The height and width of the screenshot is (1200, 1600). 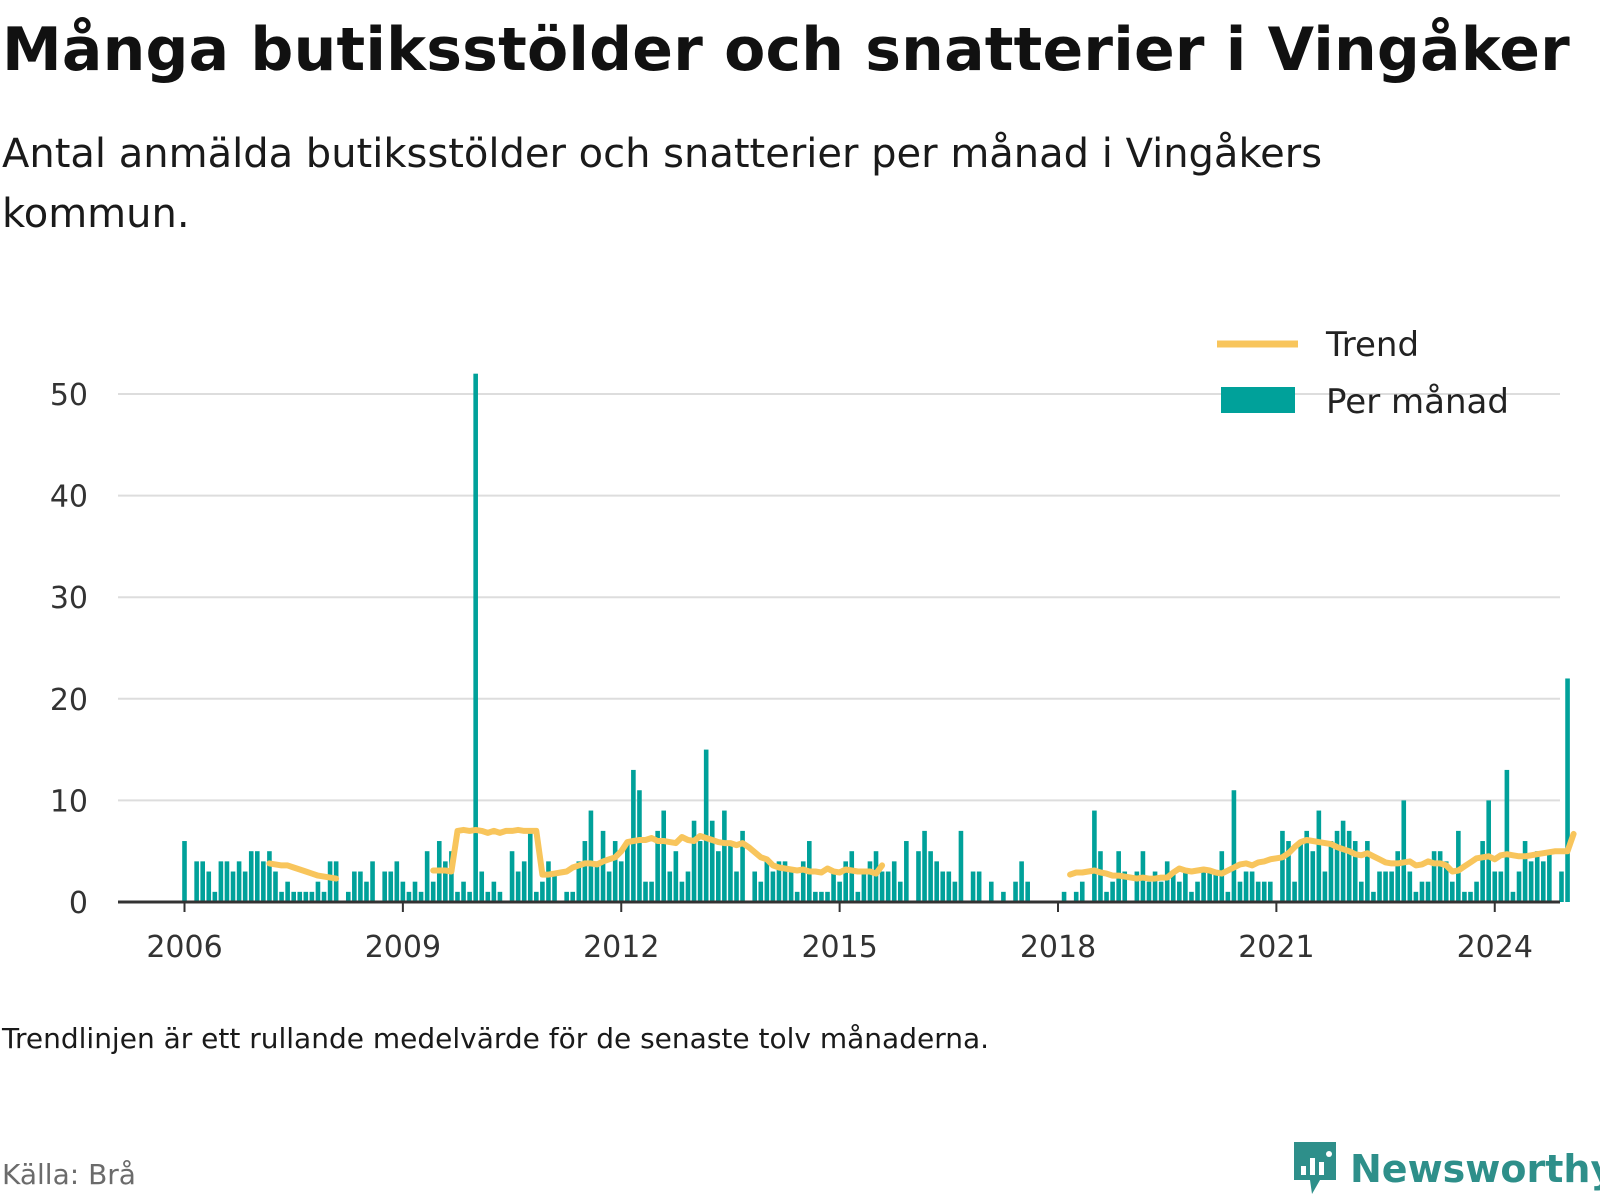 I want to click on x-axis: 2006 2009 2012 2015 2018 2021 2024, so click(x=839, y=932).